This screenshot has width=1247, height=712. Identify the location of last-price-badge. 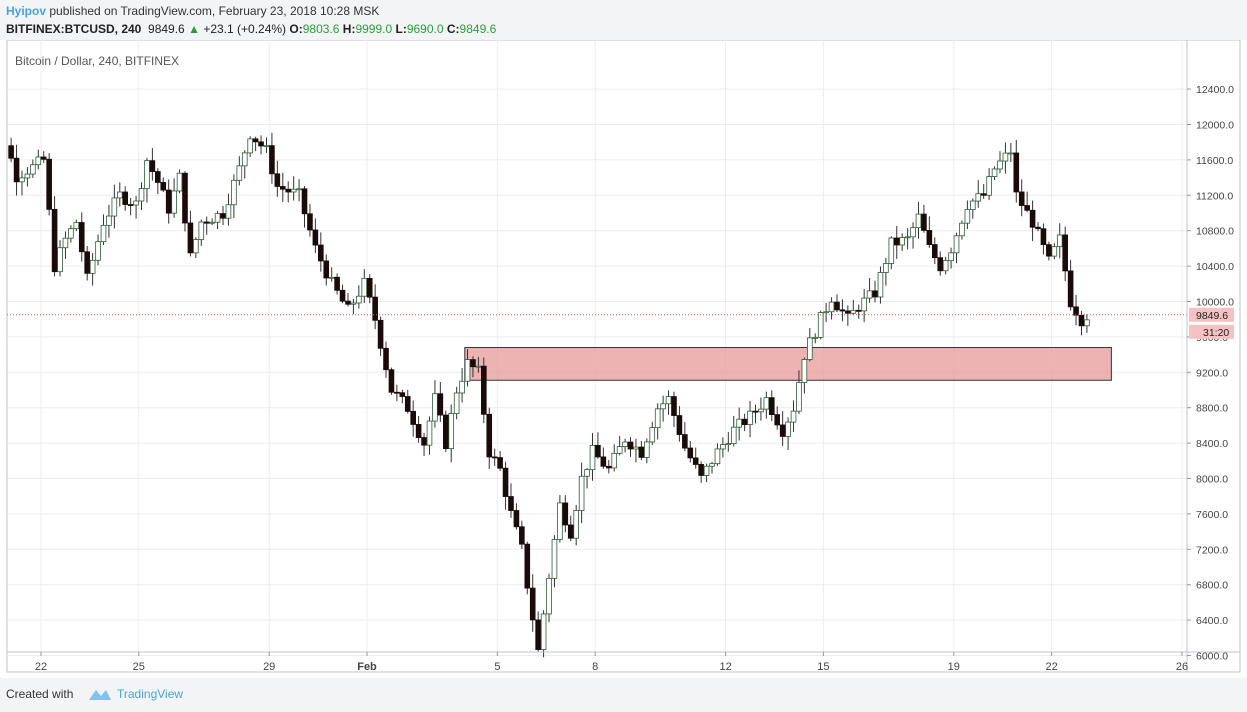
(1211, 314).